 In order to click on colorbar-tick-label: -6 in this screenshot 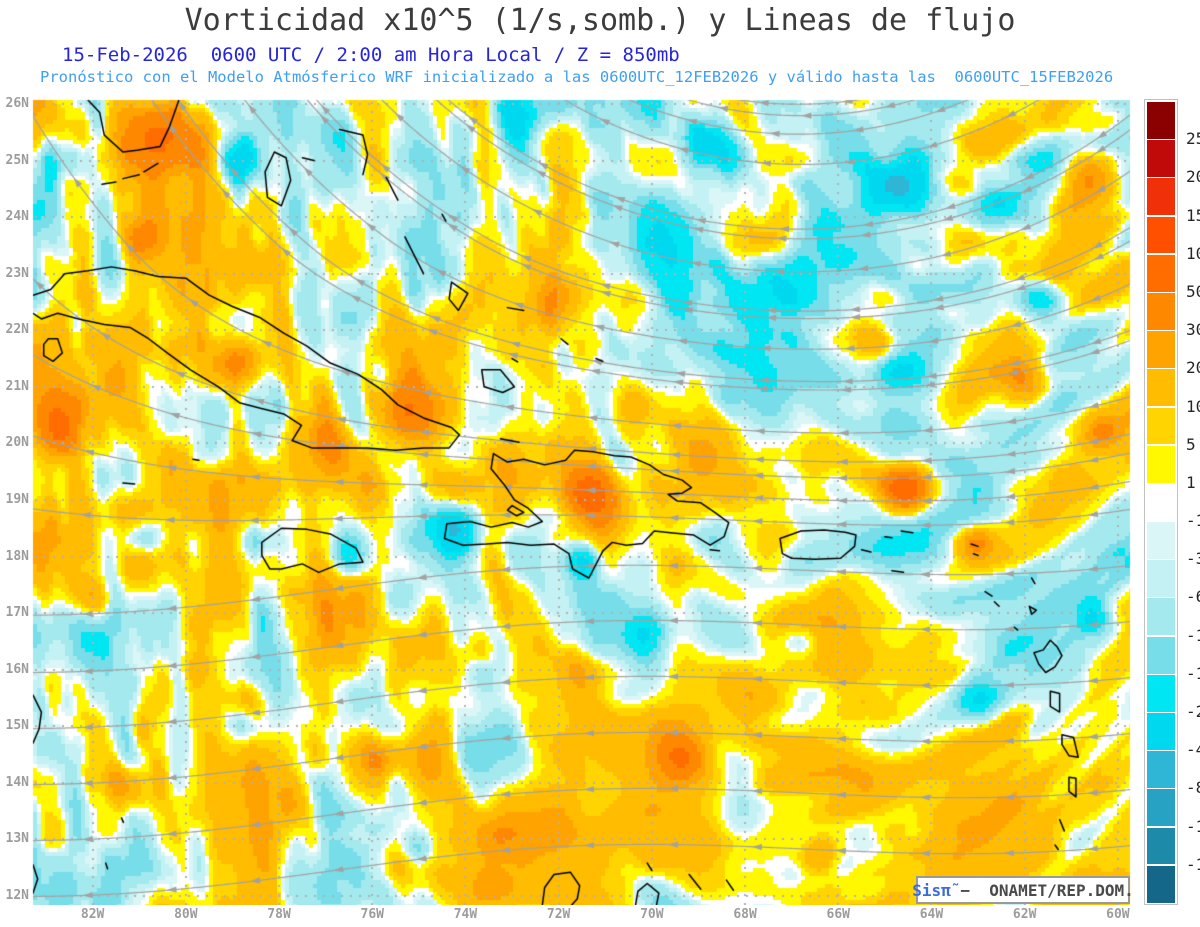, I will do `click(1193, 597)`.